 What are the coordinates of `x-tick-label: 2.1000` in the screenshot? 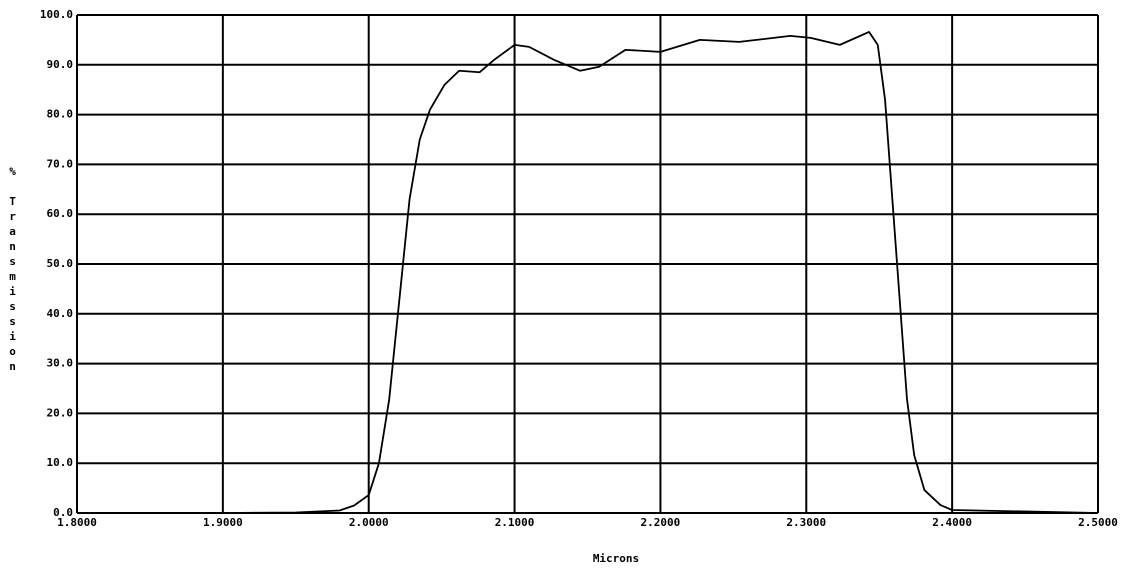 It's located at (515, 522).